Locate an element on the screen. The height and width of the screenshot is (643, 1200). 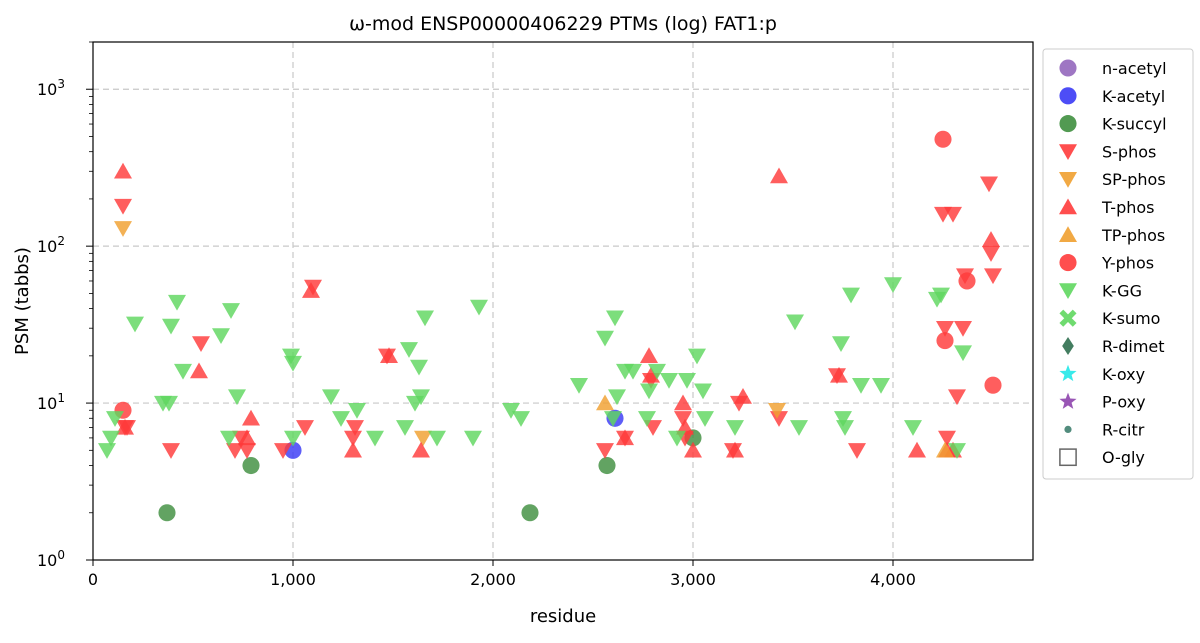
legend-marker-y-phos is located at coordinates (1068, 263).